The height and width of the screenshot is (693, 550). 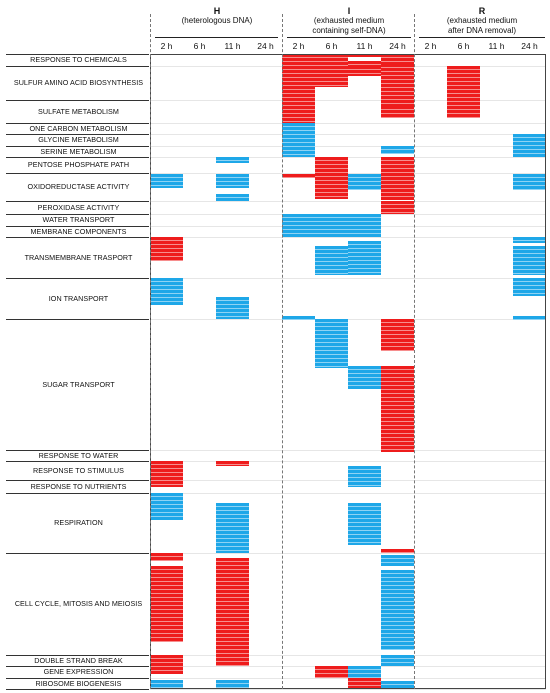 I want to click on group-header-H: H (heterologous DNA), so click(x=217, y=16).